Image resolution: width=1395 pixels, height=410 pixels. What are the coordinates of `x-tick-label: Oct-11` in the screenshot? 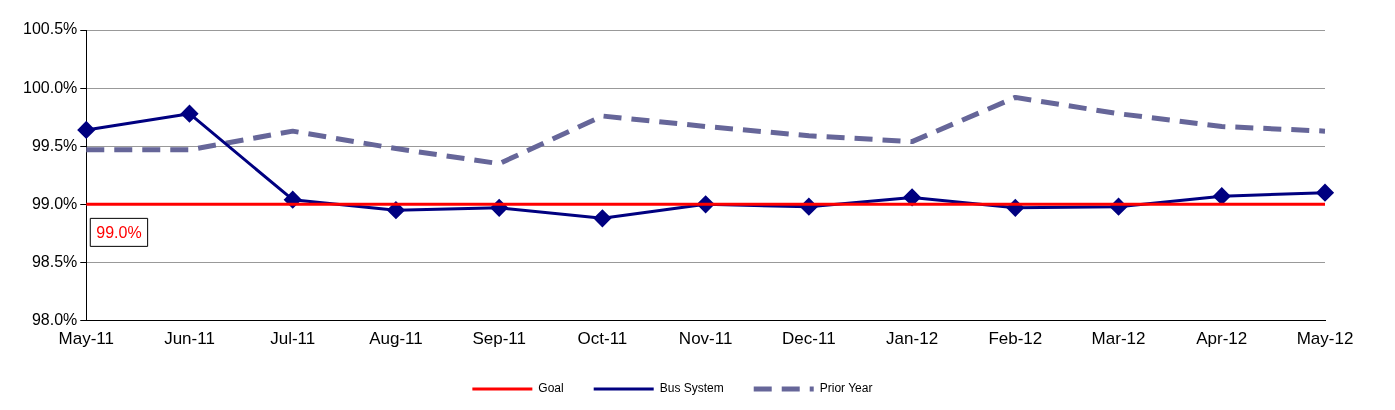 It's located at (602, 339).